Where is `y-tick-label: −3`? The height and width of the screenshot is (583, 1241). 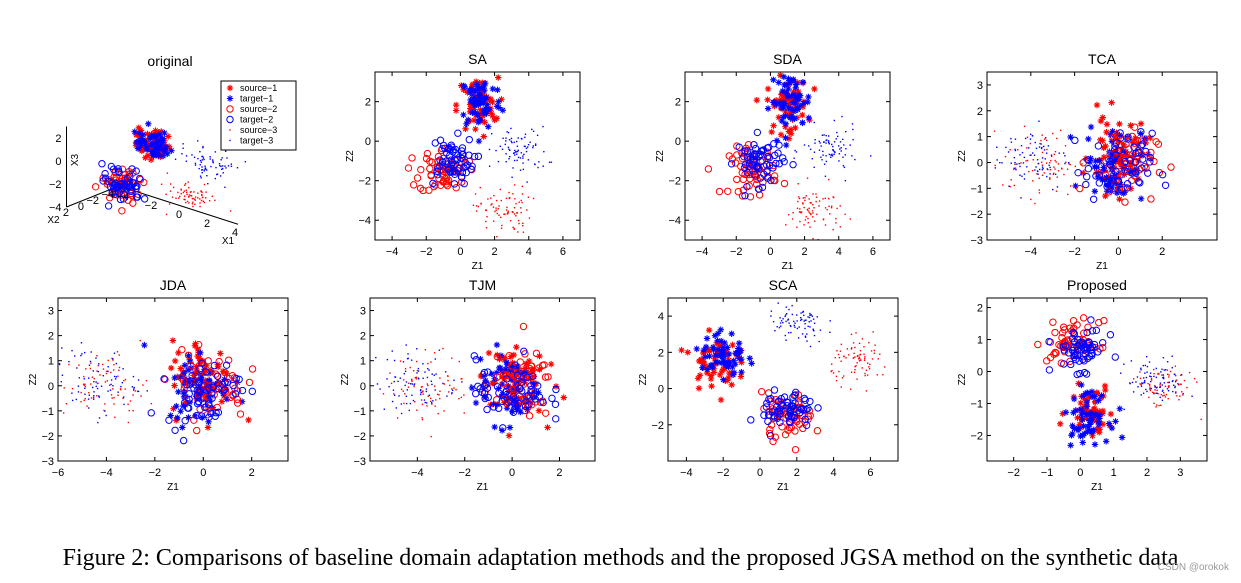 y-tick-label: −3 is located at coordinates (976, 241).